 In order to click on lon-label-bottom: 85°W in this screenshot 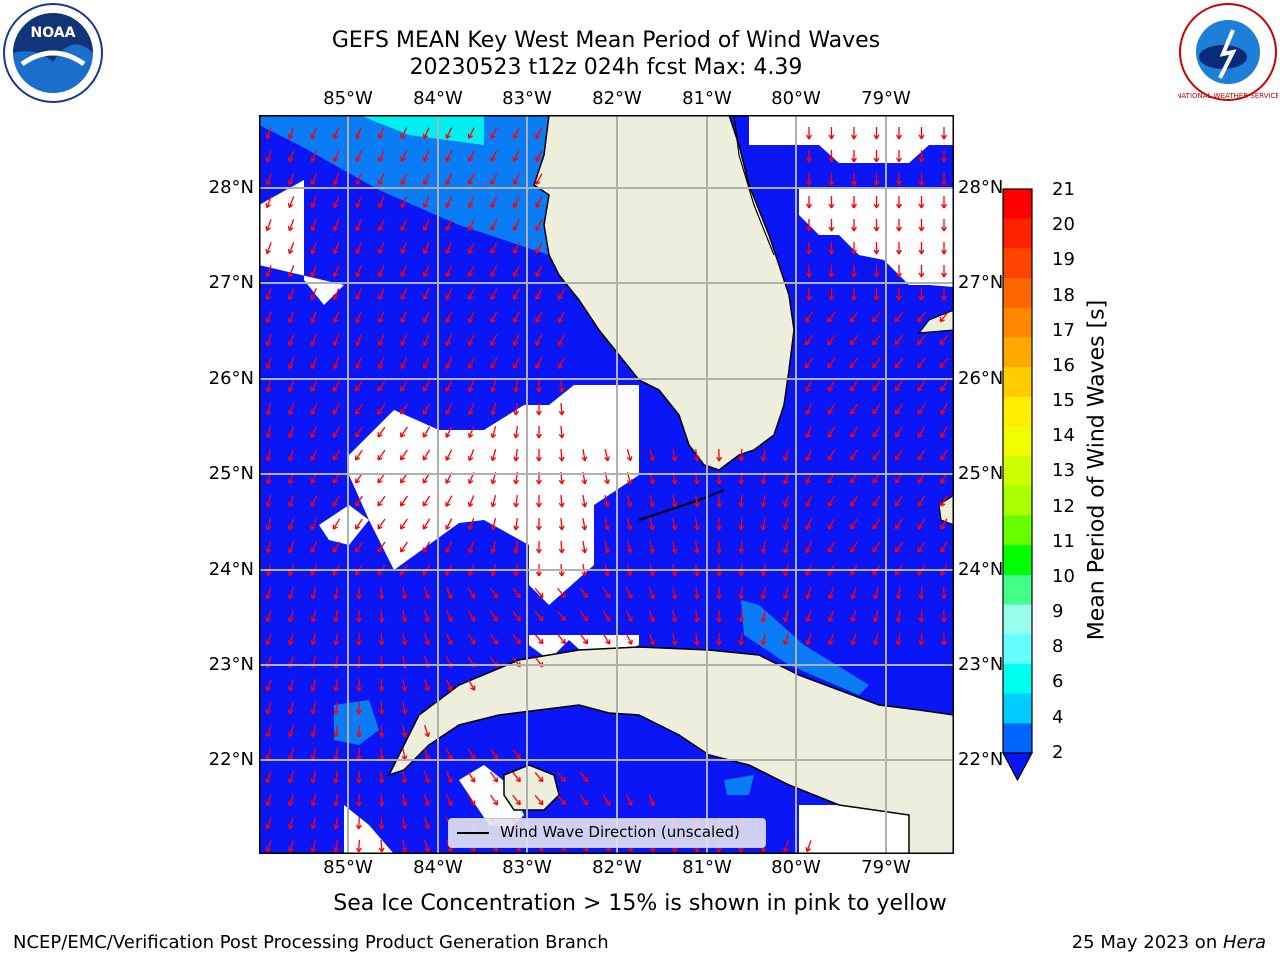, I will do `click(348, 867)`.